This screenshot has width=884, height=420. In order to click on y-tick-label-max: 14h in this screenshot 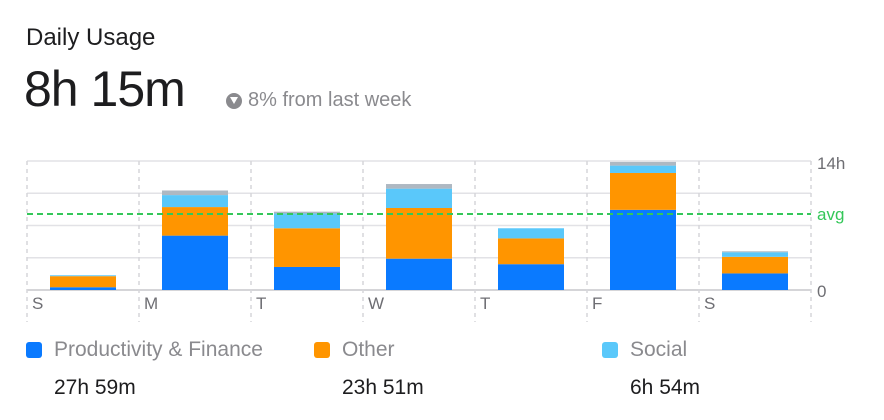, I will do `click(831, 163)`.